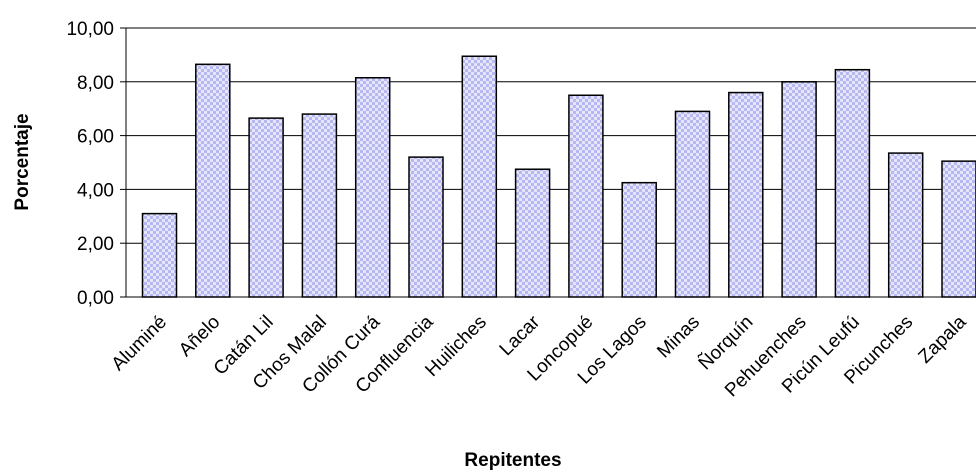 The image size is (976, 476). What do you see at coordinates (512, 460) in the screenshot?
I see `x-axis-title: Repitentes` at bounding box center [512, 460].